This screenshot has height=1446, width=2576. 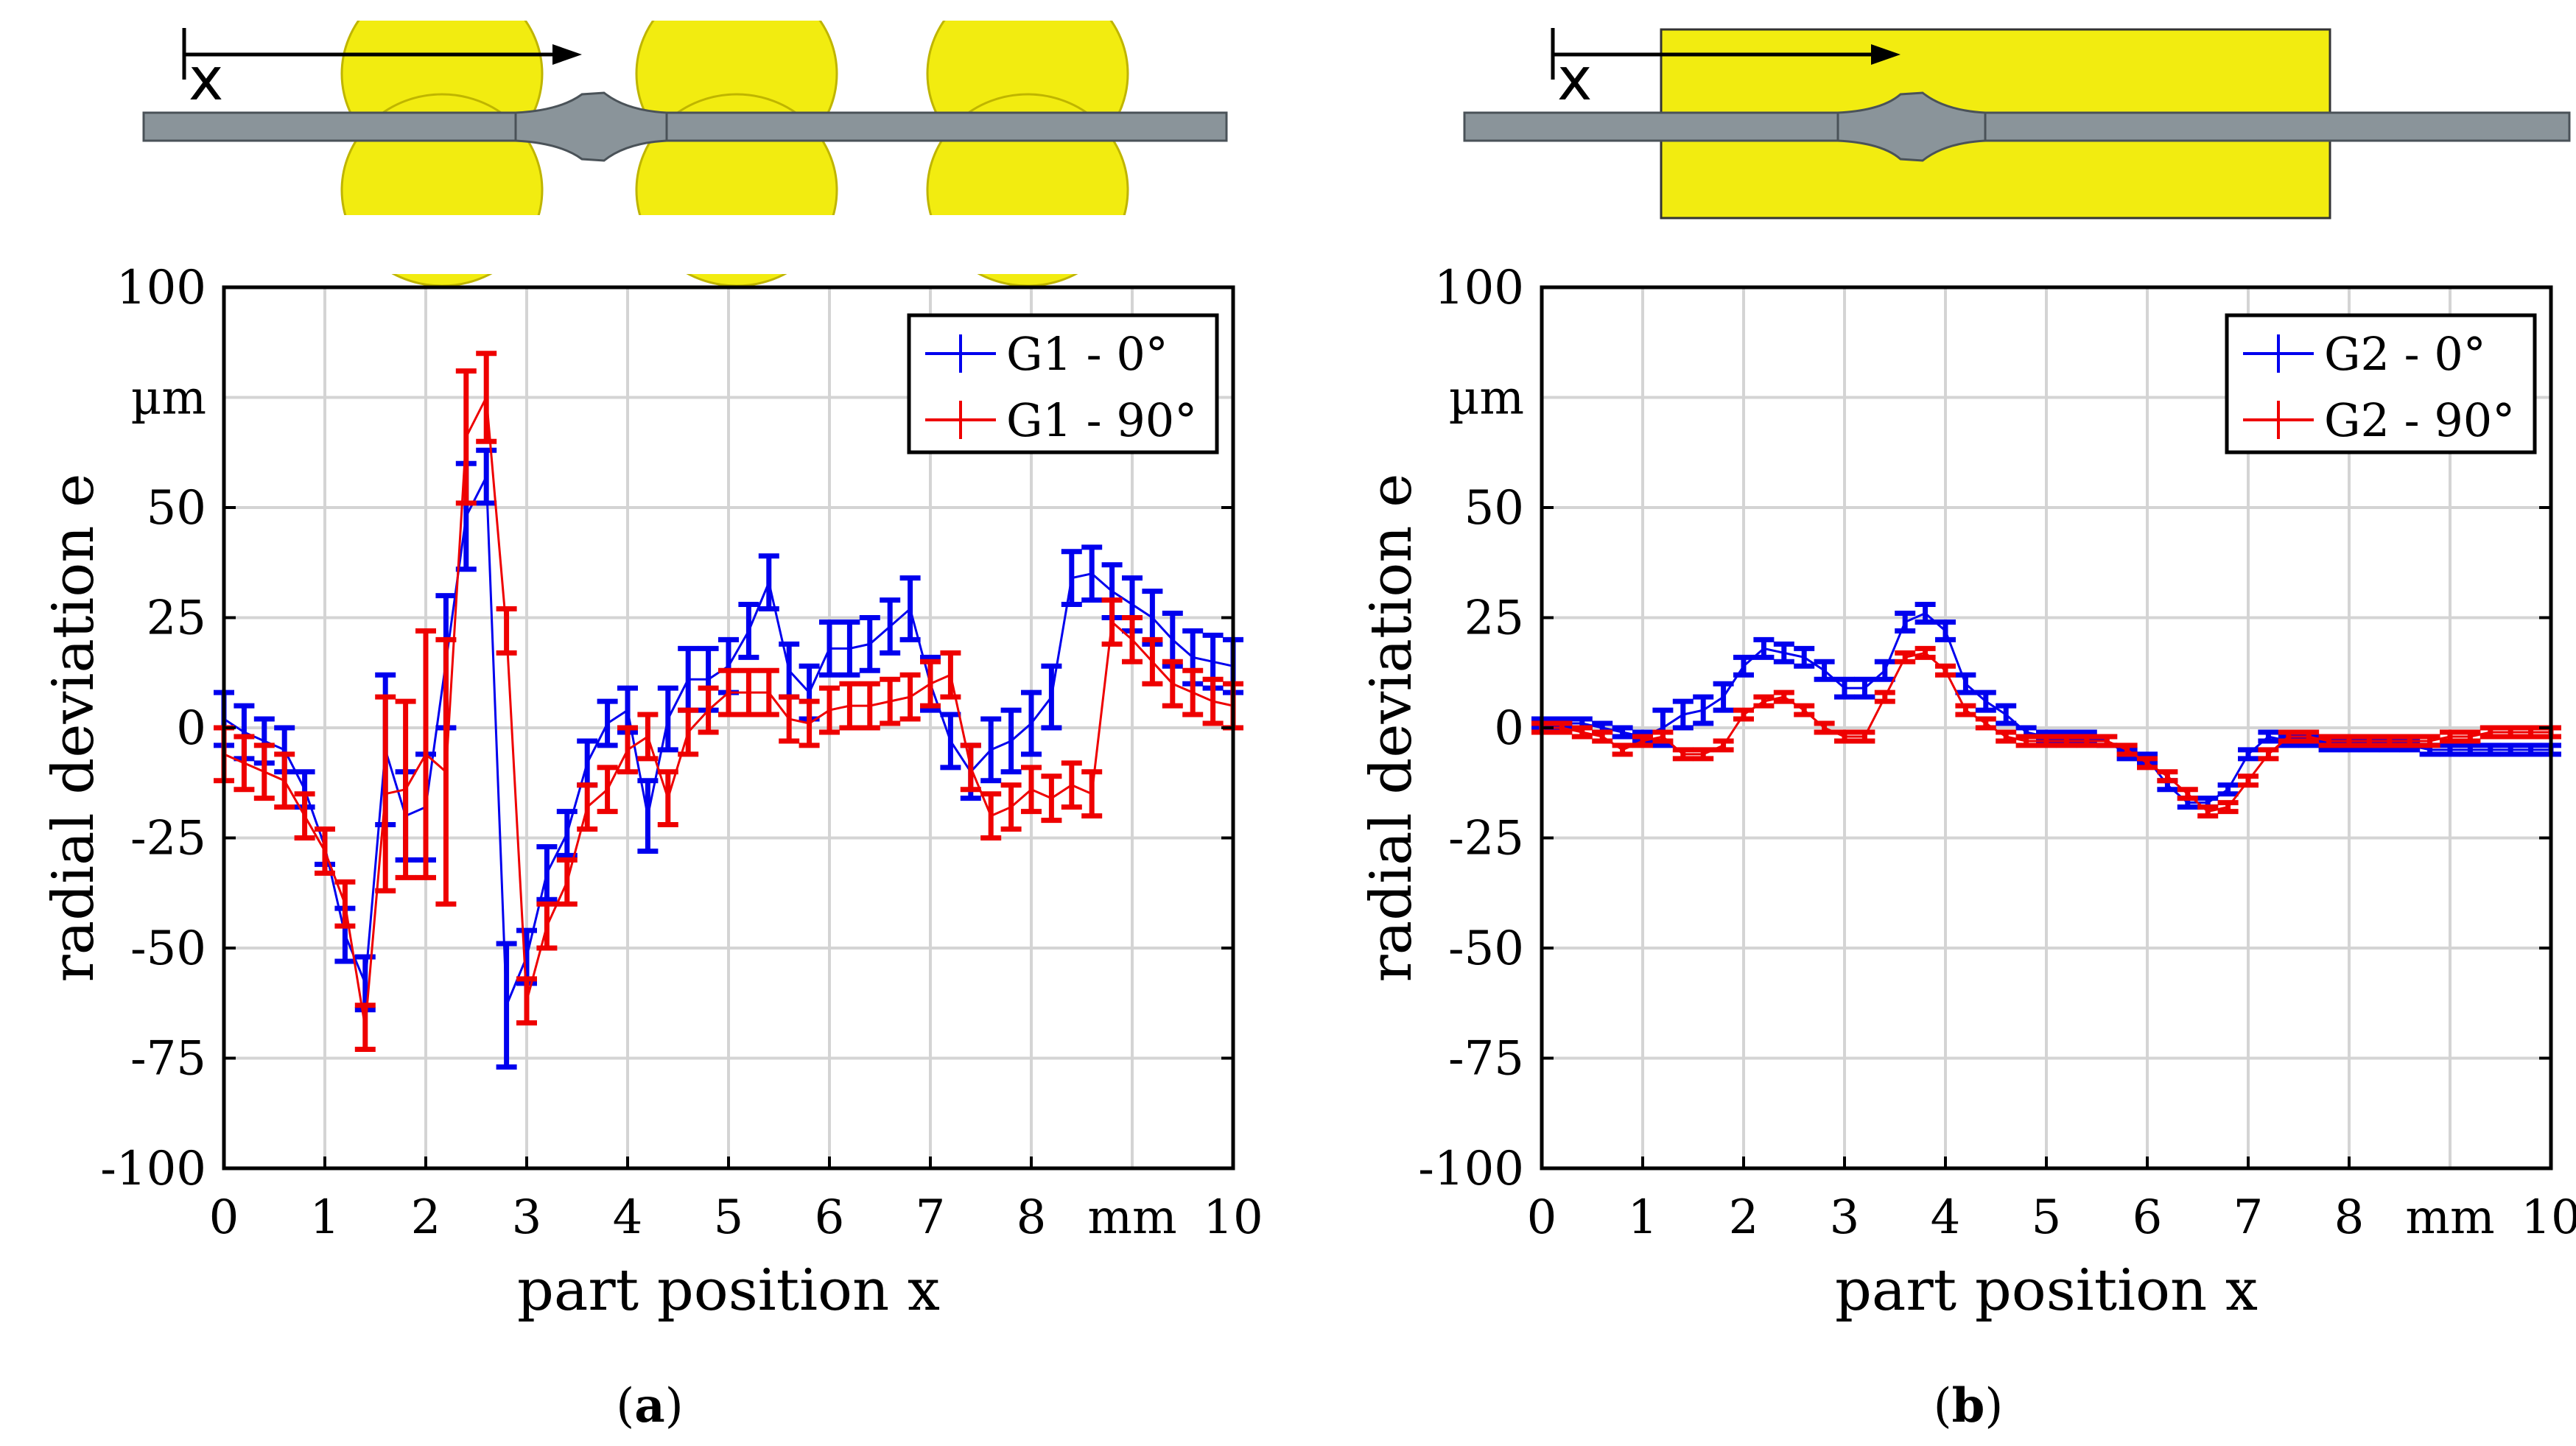 I want to click on caption-letter: b, so click(x=1969, y=1405).